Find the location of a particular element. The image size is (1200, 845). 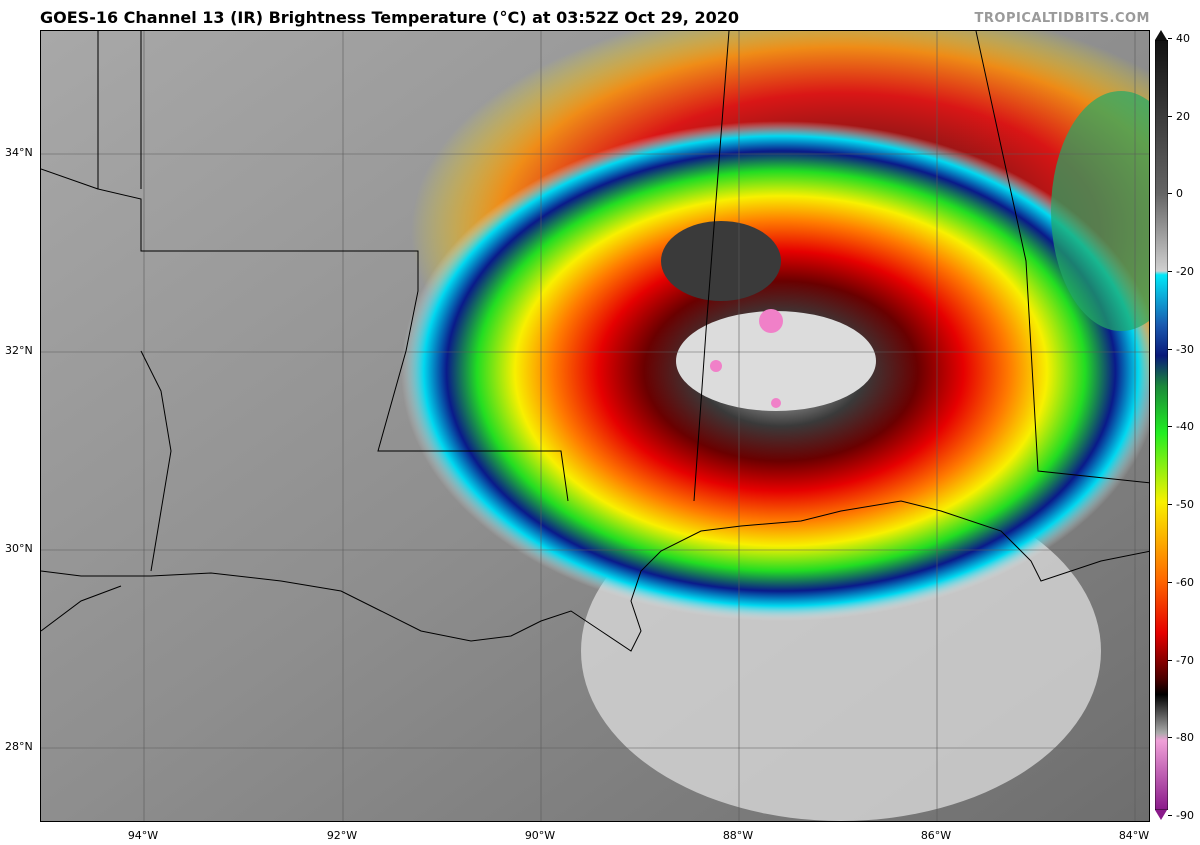

lat-label: 32°N is located at coordinates (19, 350).